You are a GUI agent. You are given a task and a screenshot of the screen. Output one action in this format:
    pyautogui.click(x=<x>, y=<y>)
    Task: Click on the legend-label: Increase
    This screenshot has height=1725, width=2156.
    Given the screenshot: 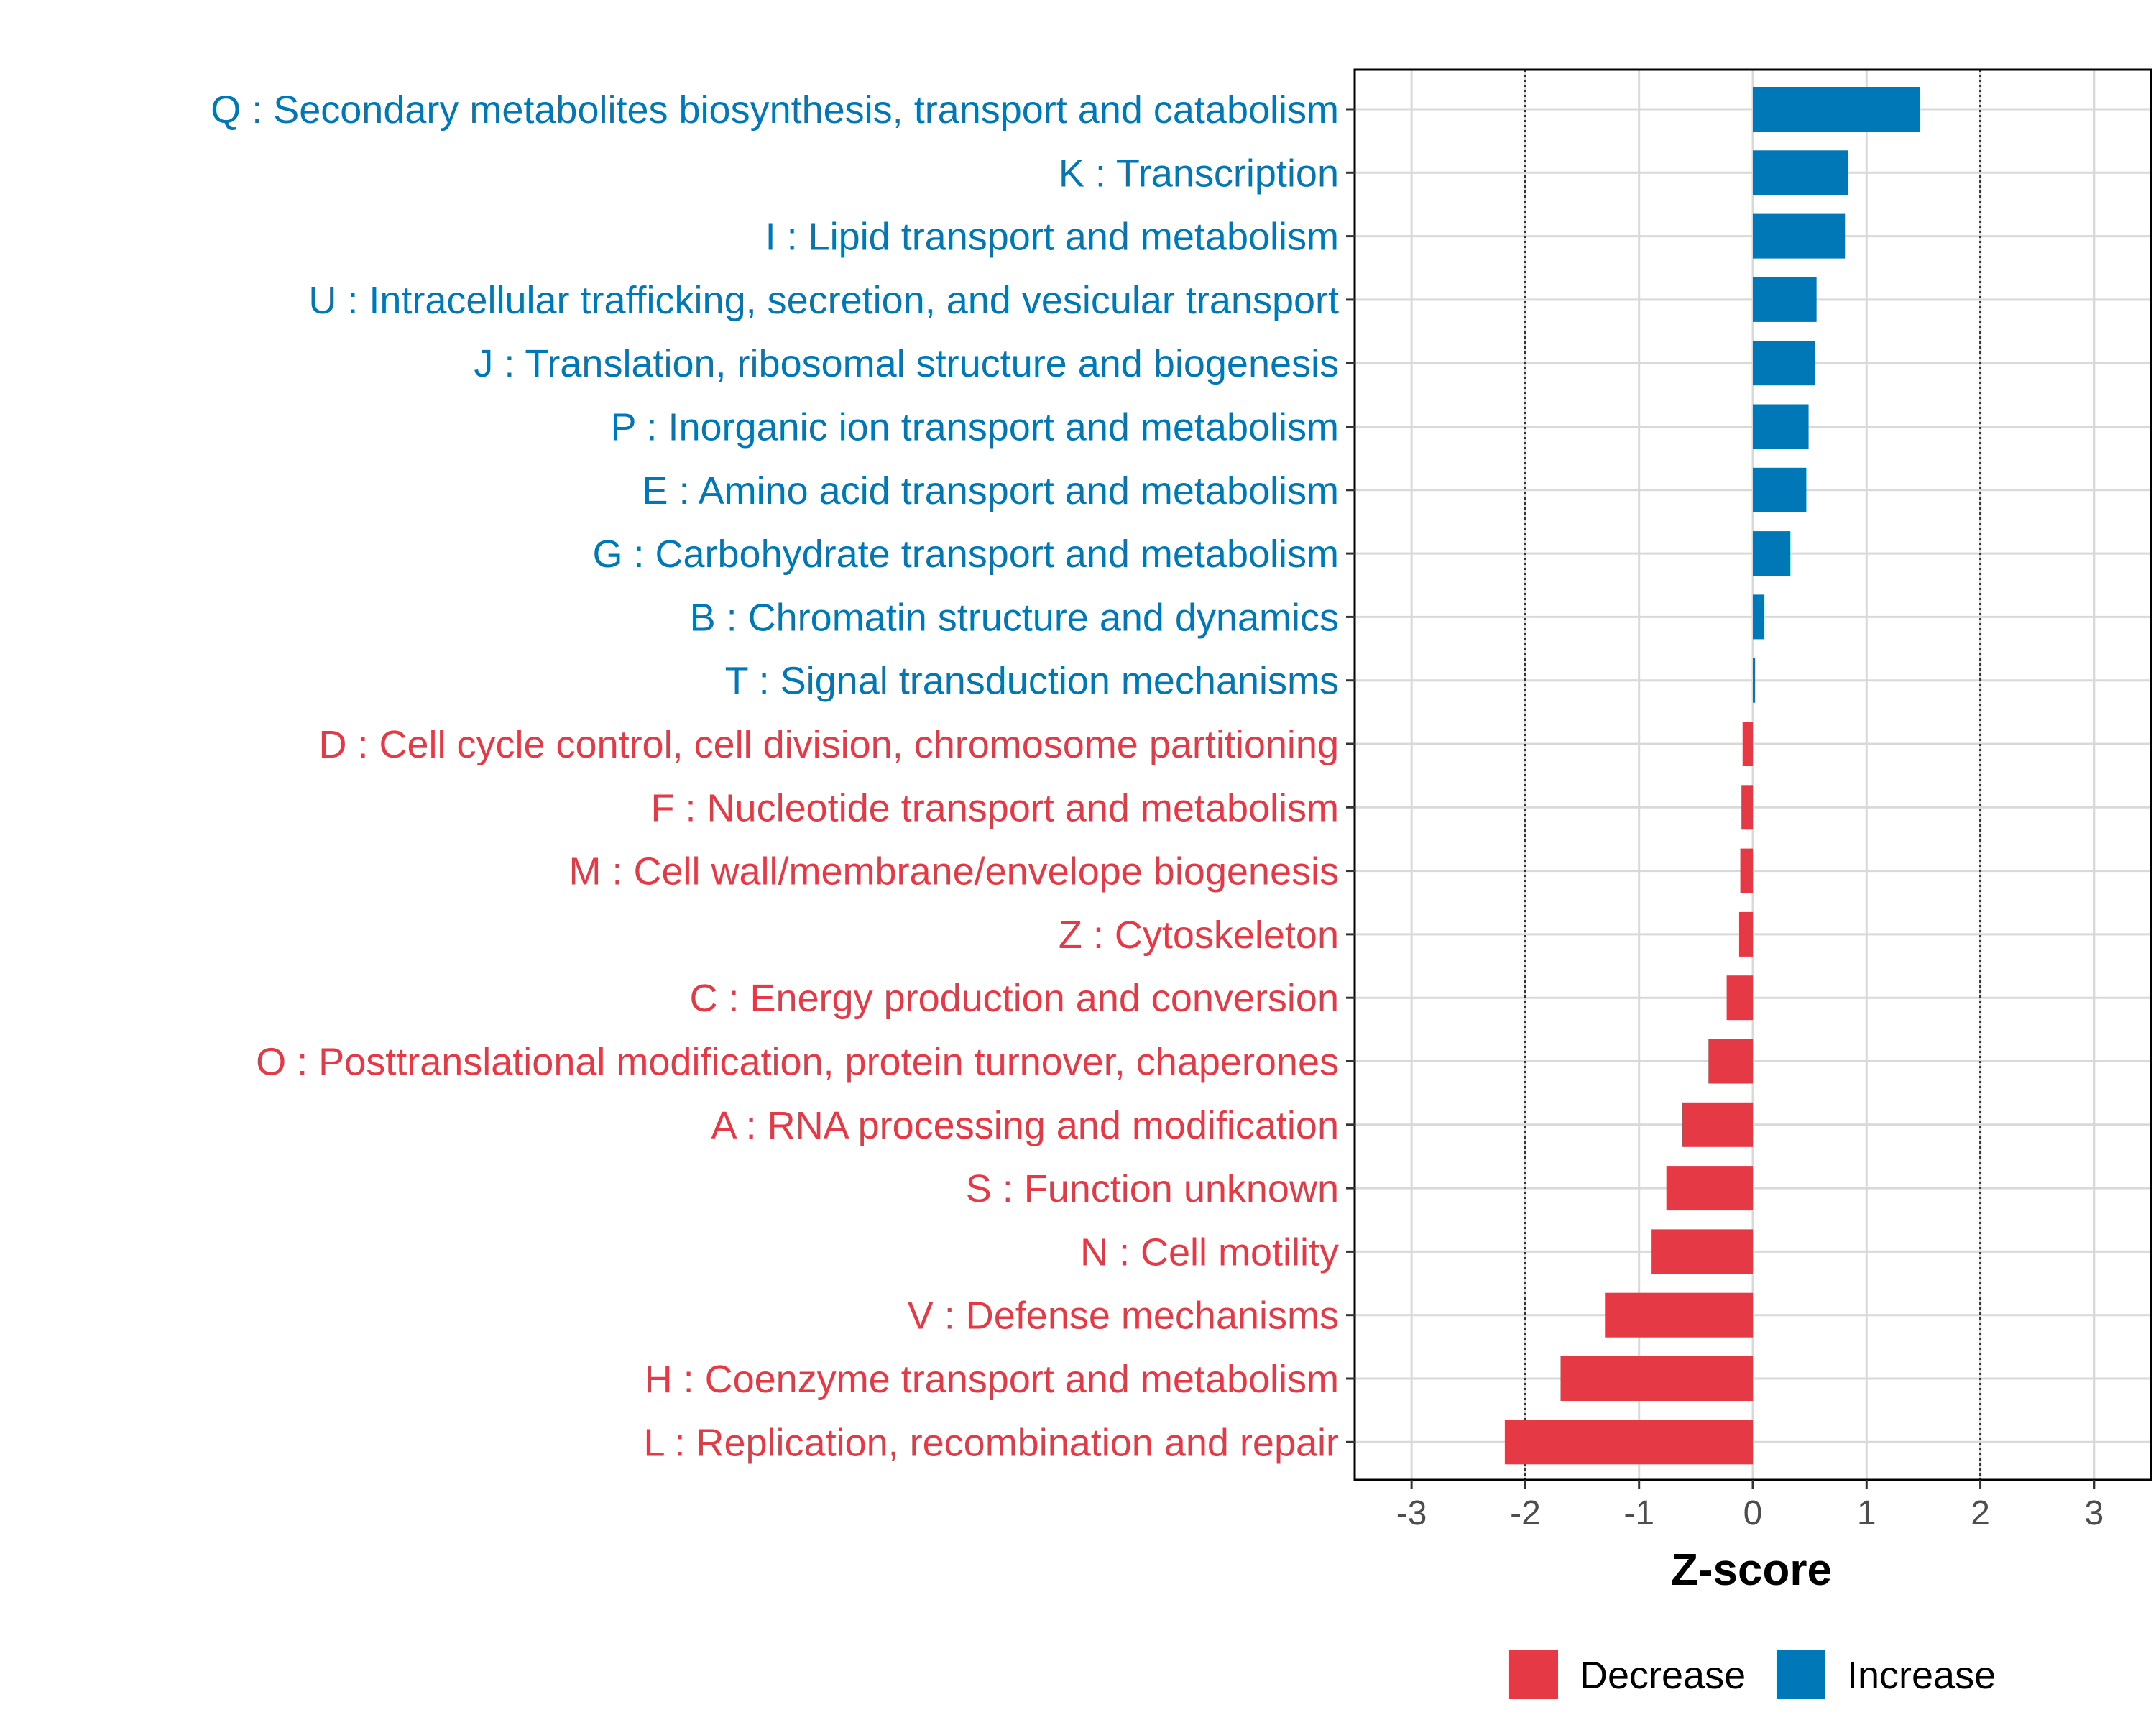 What is the action you would take?
    pyautogui.click(x=1921, y=1675)
    